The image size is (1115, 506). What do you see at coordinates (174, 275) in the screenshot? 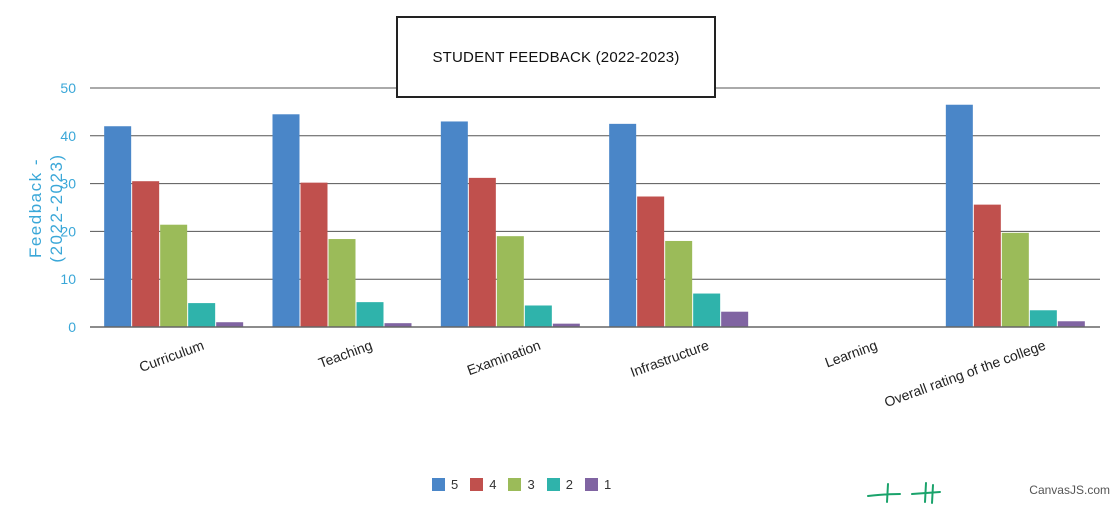
I see `bar-3-curriculum` at bounding box center [174, 275].